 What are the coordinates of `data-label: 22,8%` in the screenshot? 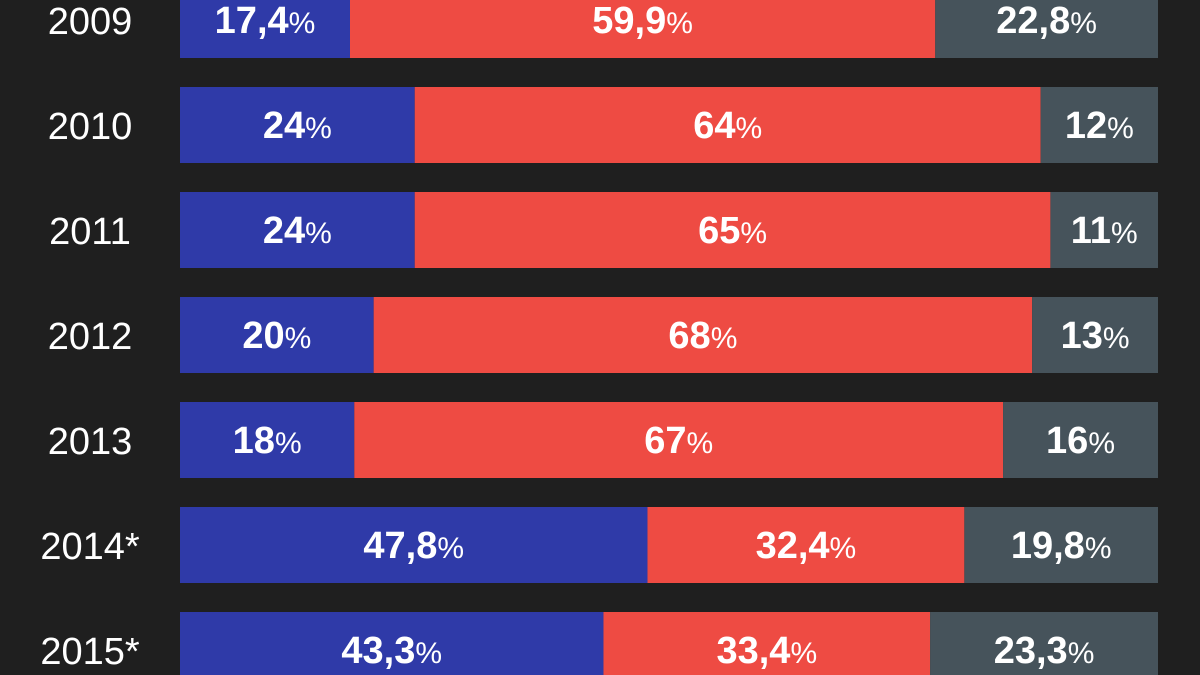 It's located at (1046, 21).